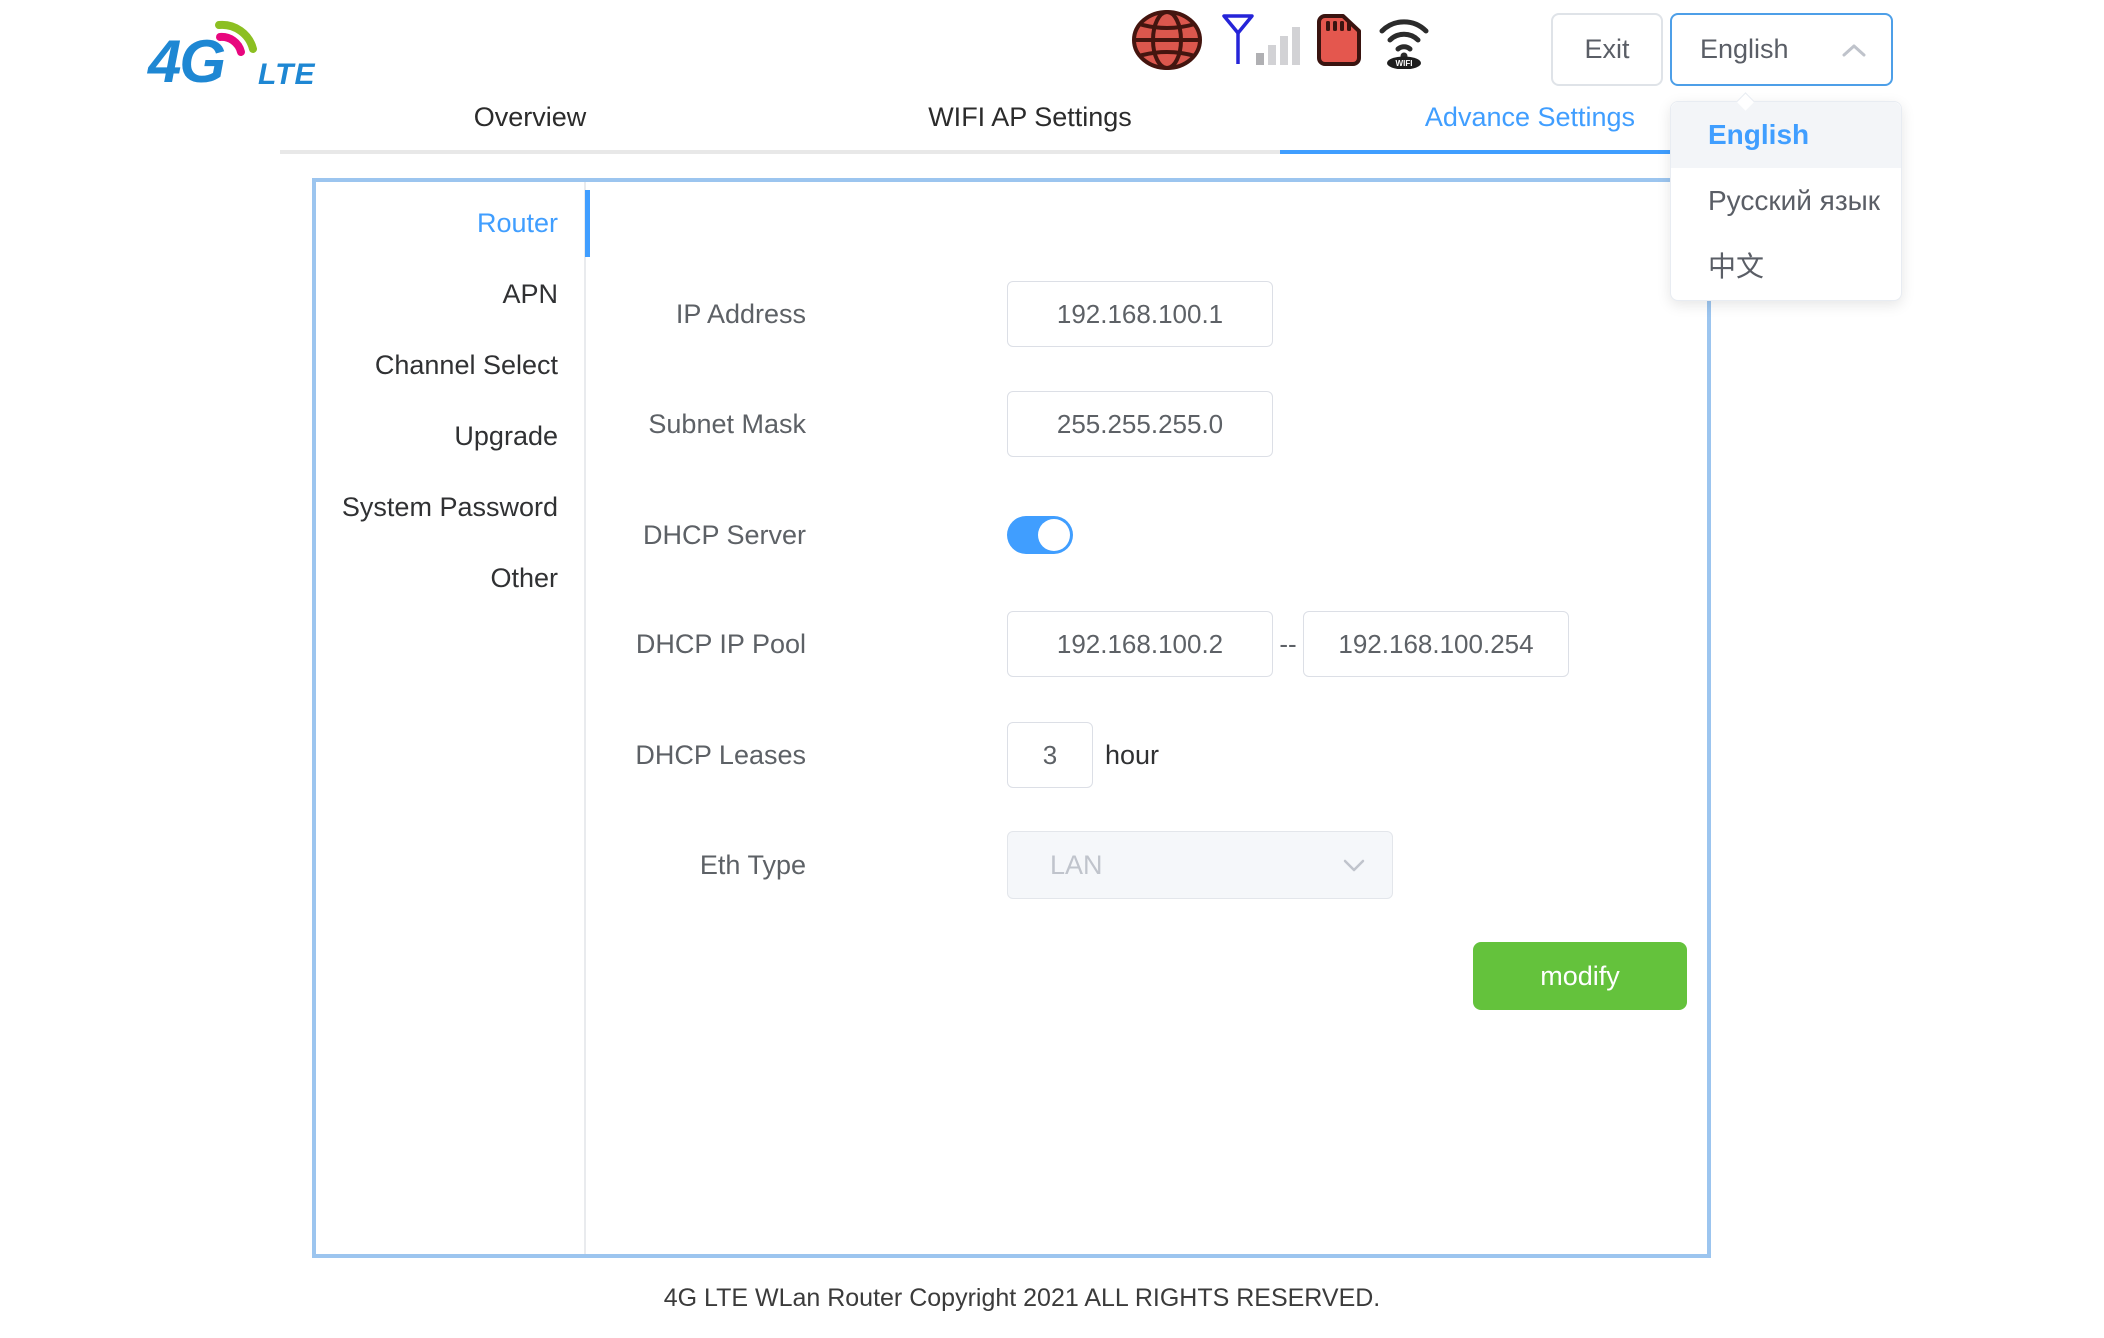 Image resolution: width=2104 pixels, height=1338 pixels. Describe the element at coordinates (1140, 424) in the screenshot. I see `subnet-mask-input` at that location.